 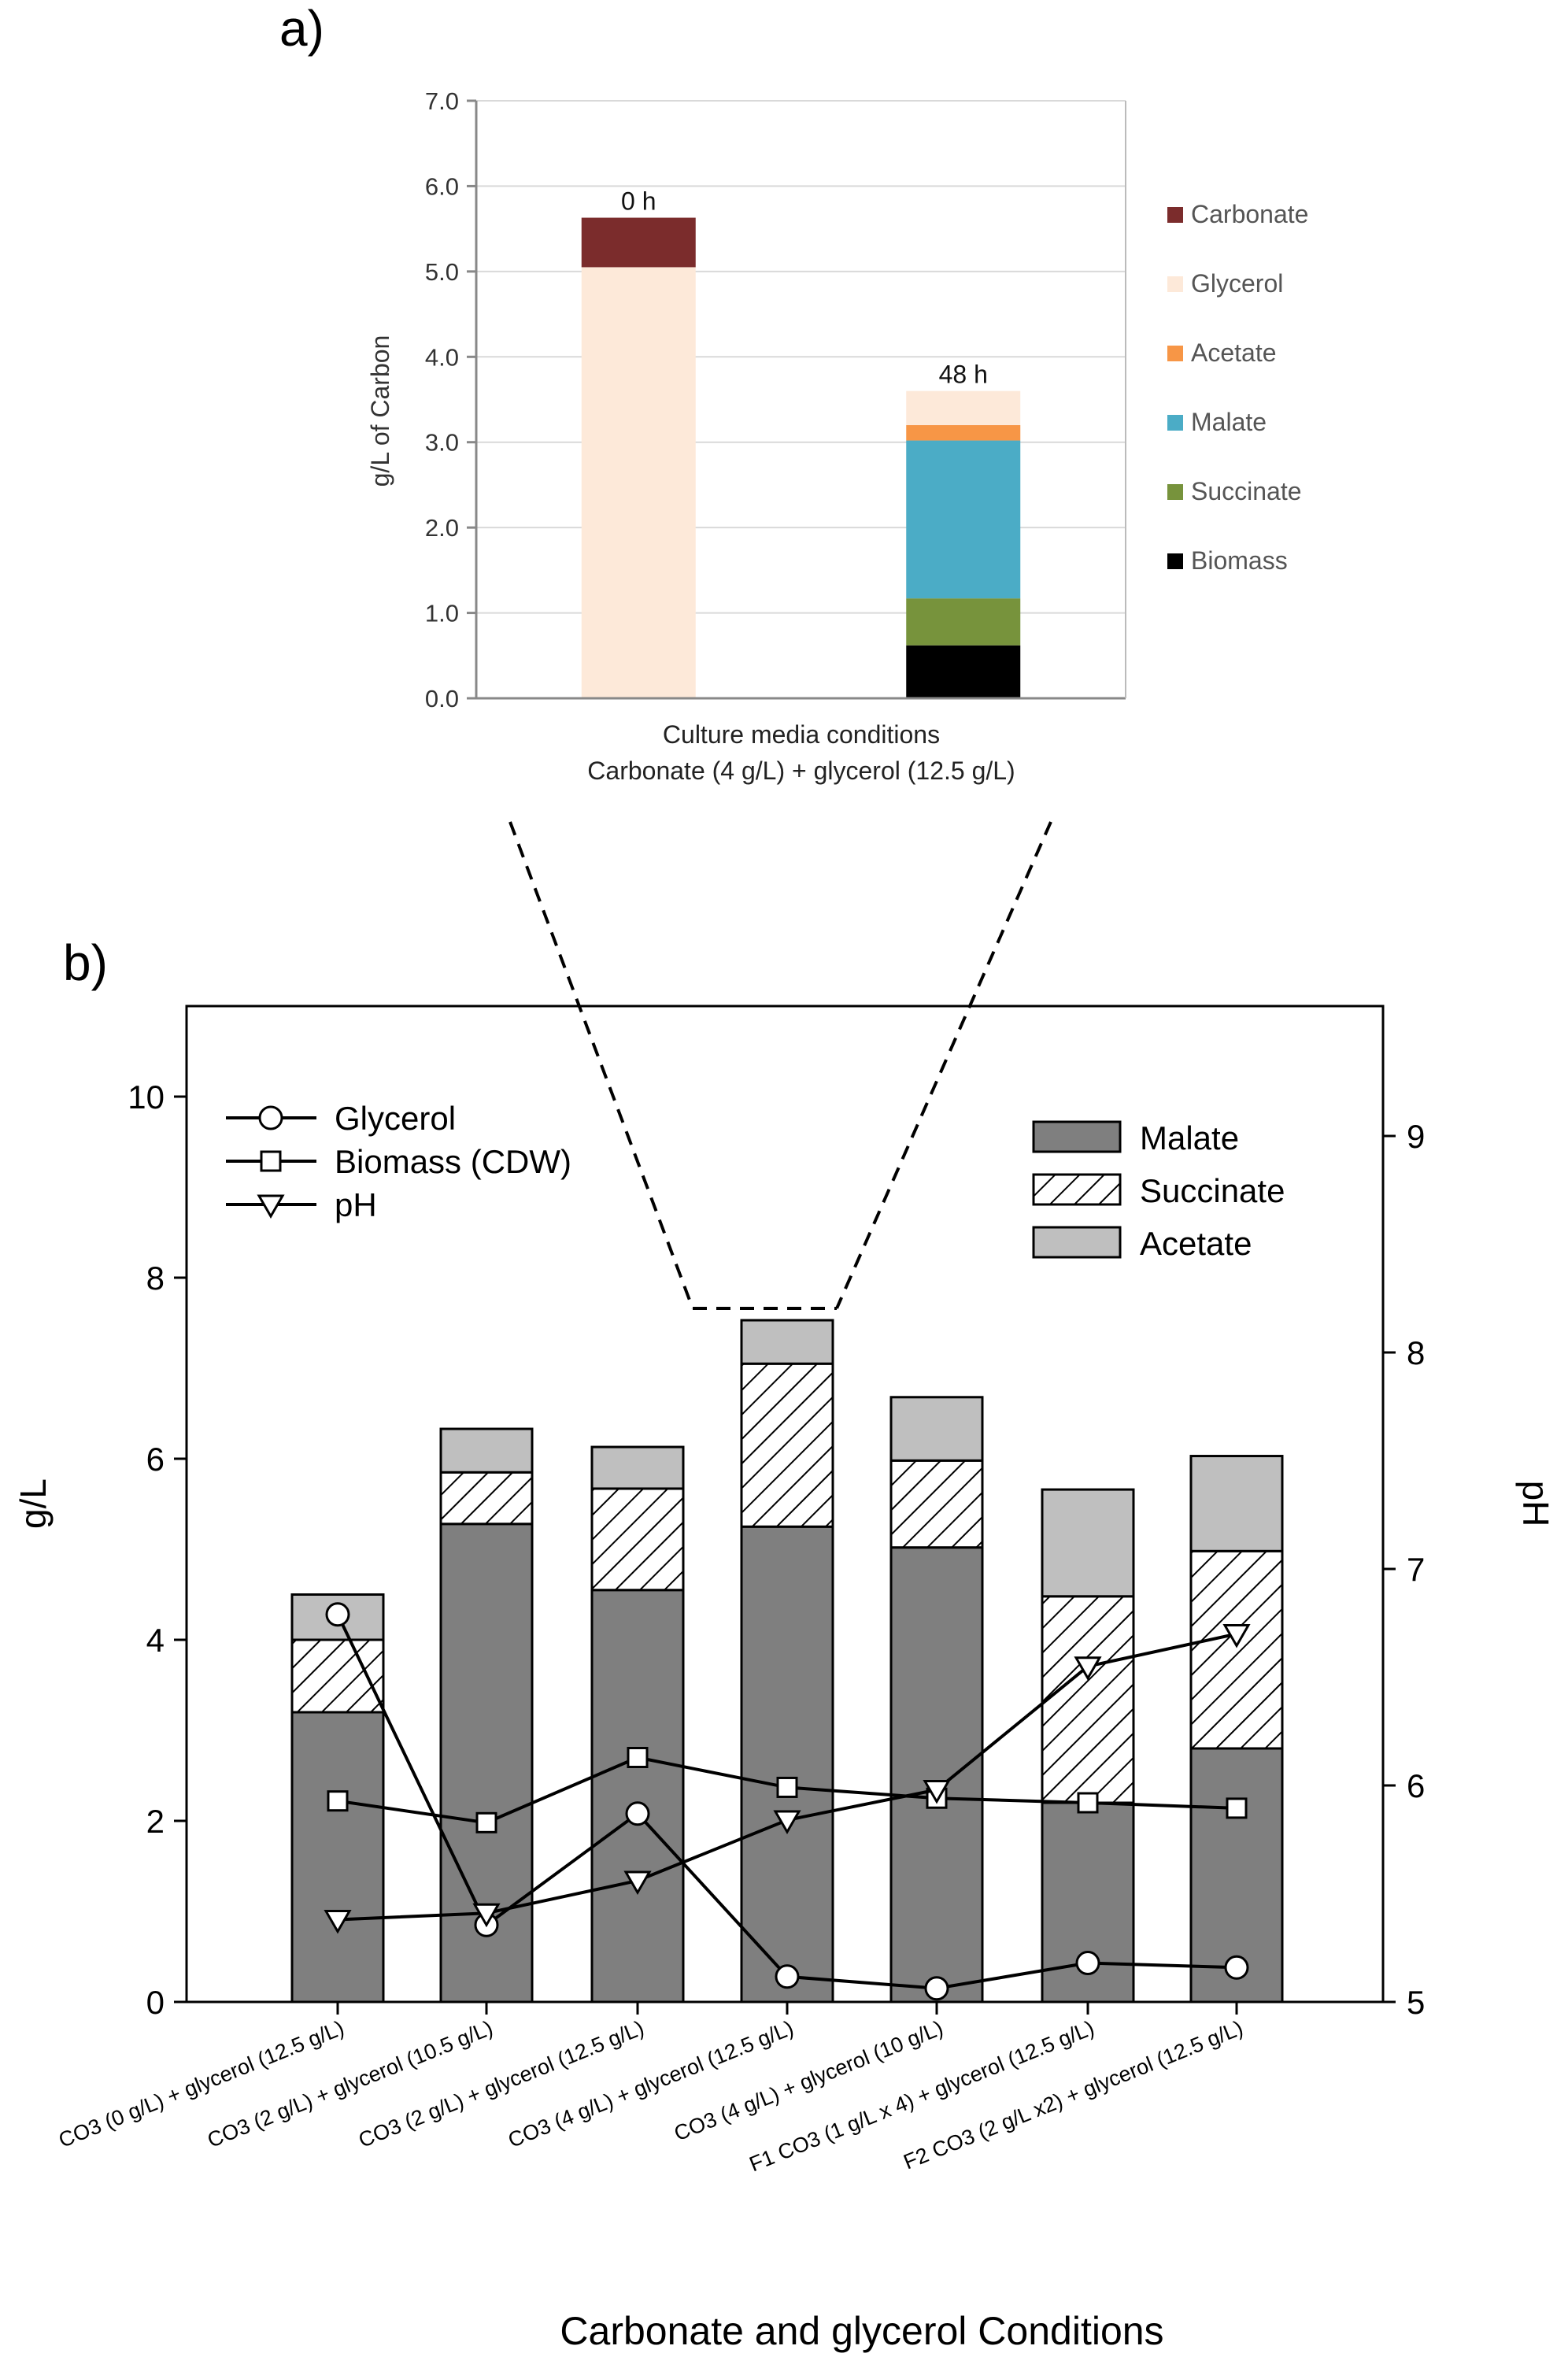 I want to click on legend-marker-glycerol, so click(x=270, y=1117).